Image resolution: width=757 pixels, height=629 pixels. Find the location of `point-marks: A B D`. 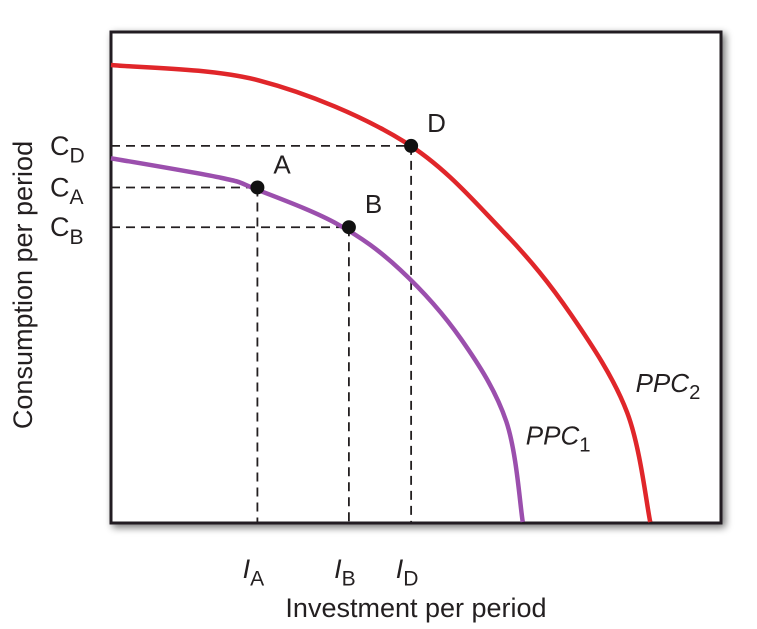

point-marks: A B D is located at coordinates (348, 171).